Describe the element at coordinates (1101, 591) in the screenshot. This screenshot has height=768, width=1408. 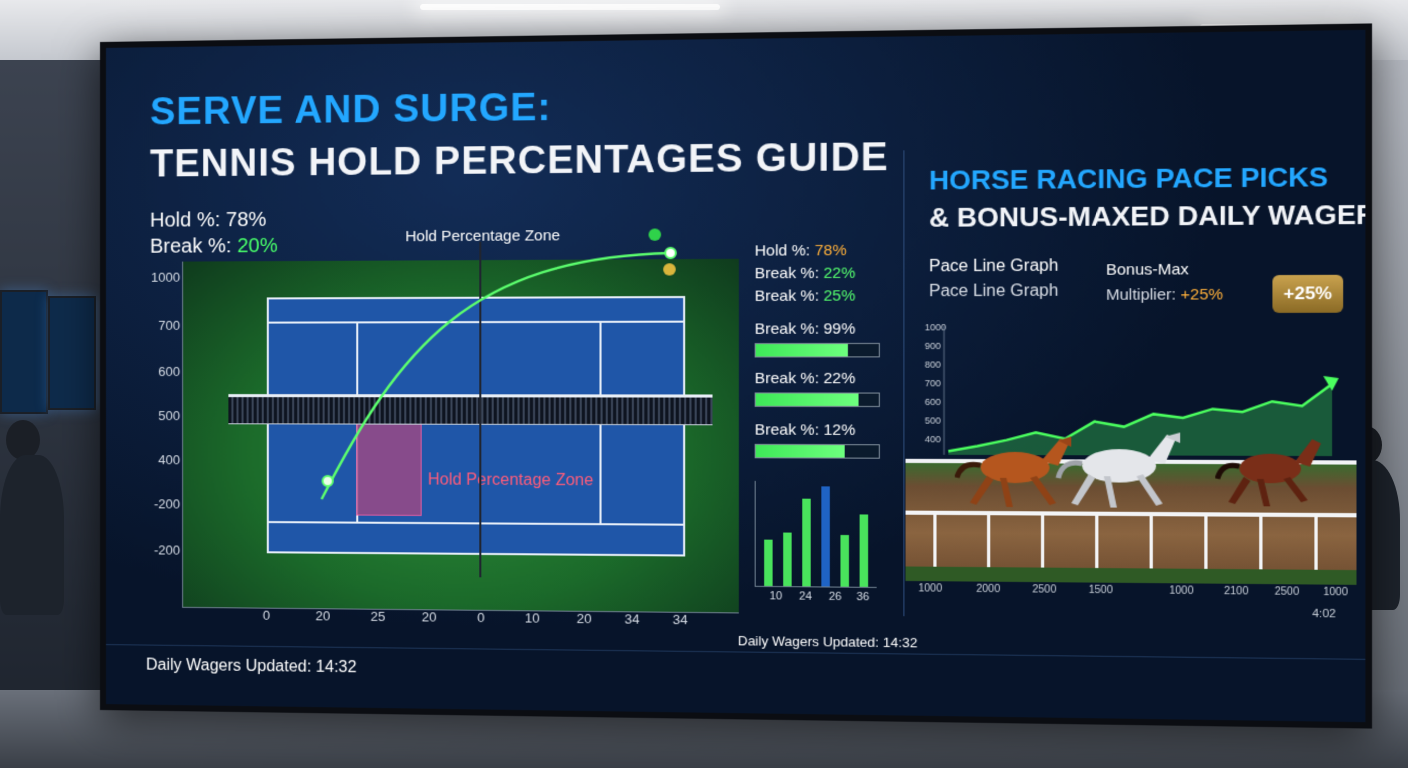
I see `pace-x-tick: 1500` at that location.